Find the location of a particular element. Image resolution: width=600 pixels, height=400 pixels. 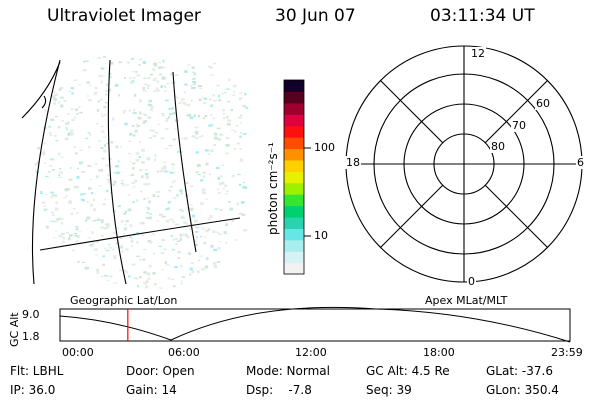

coastline-mark is located at coordinates (44, 102).